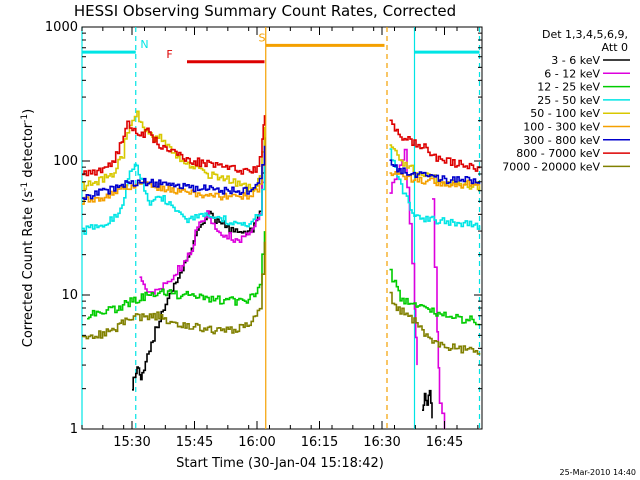 The height and width of the screenshot is (480, 640). Describe the element at coordinates (598, 472) in the screenshot. I see `footer-date: 25-Mar-2010 14:40` at that location.